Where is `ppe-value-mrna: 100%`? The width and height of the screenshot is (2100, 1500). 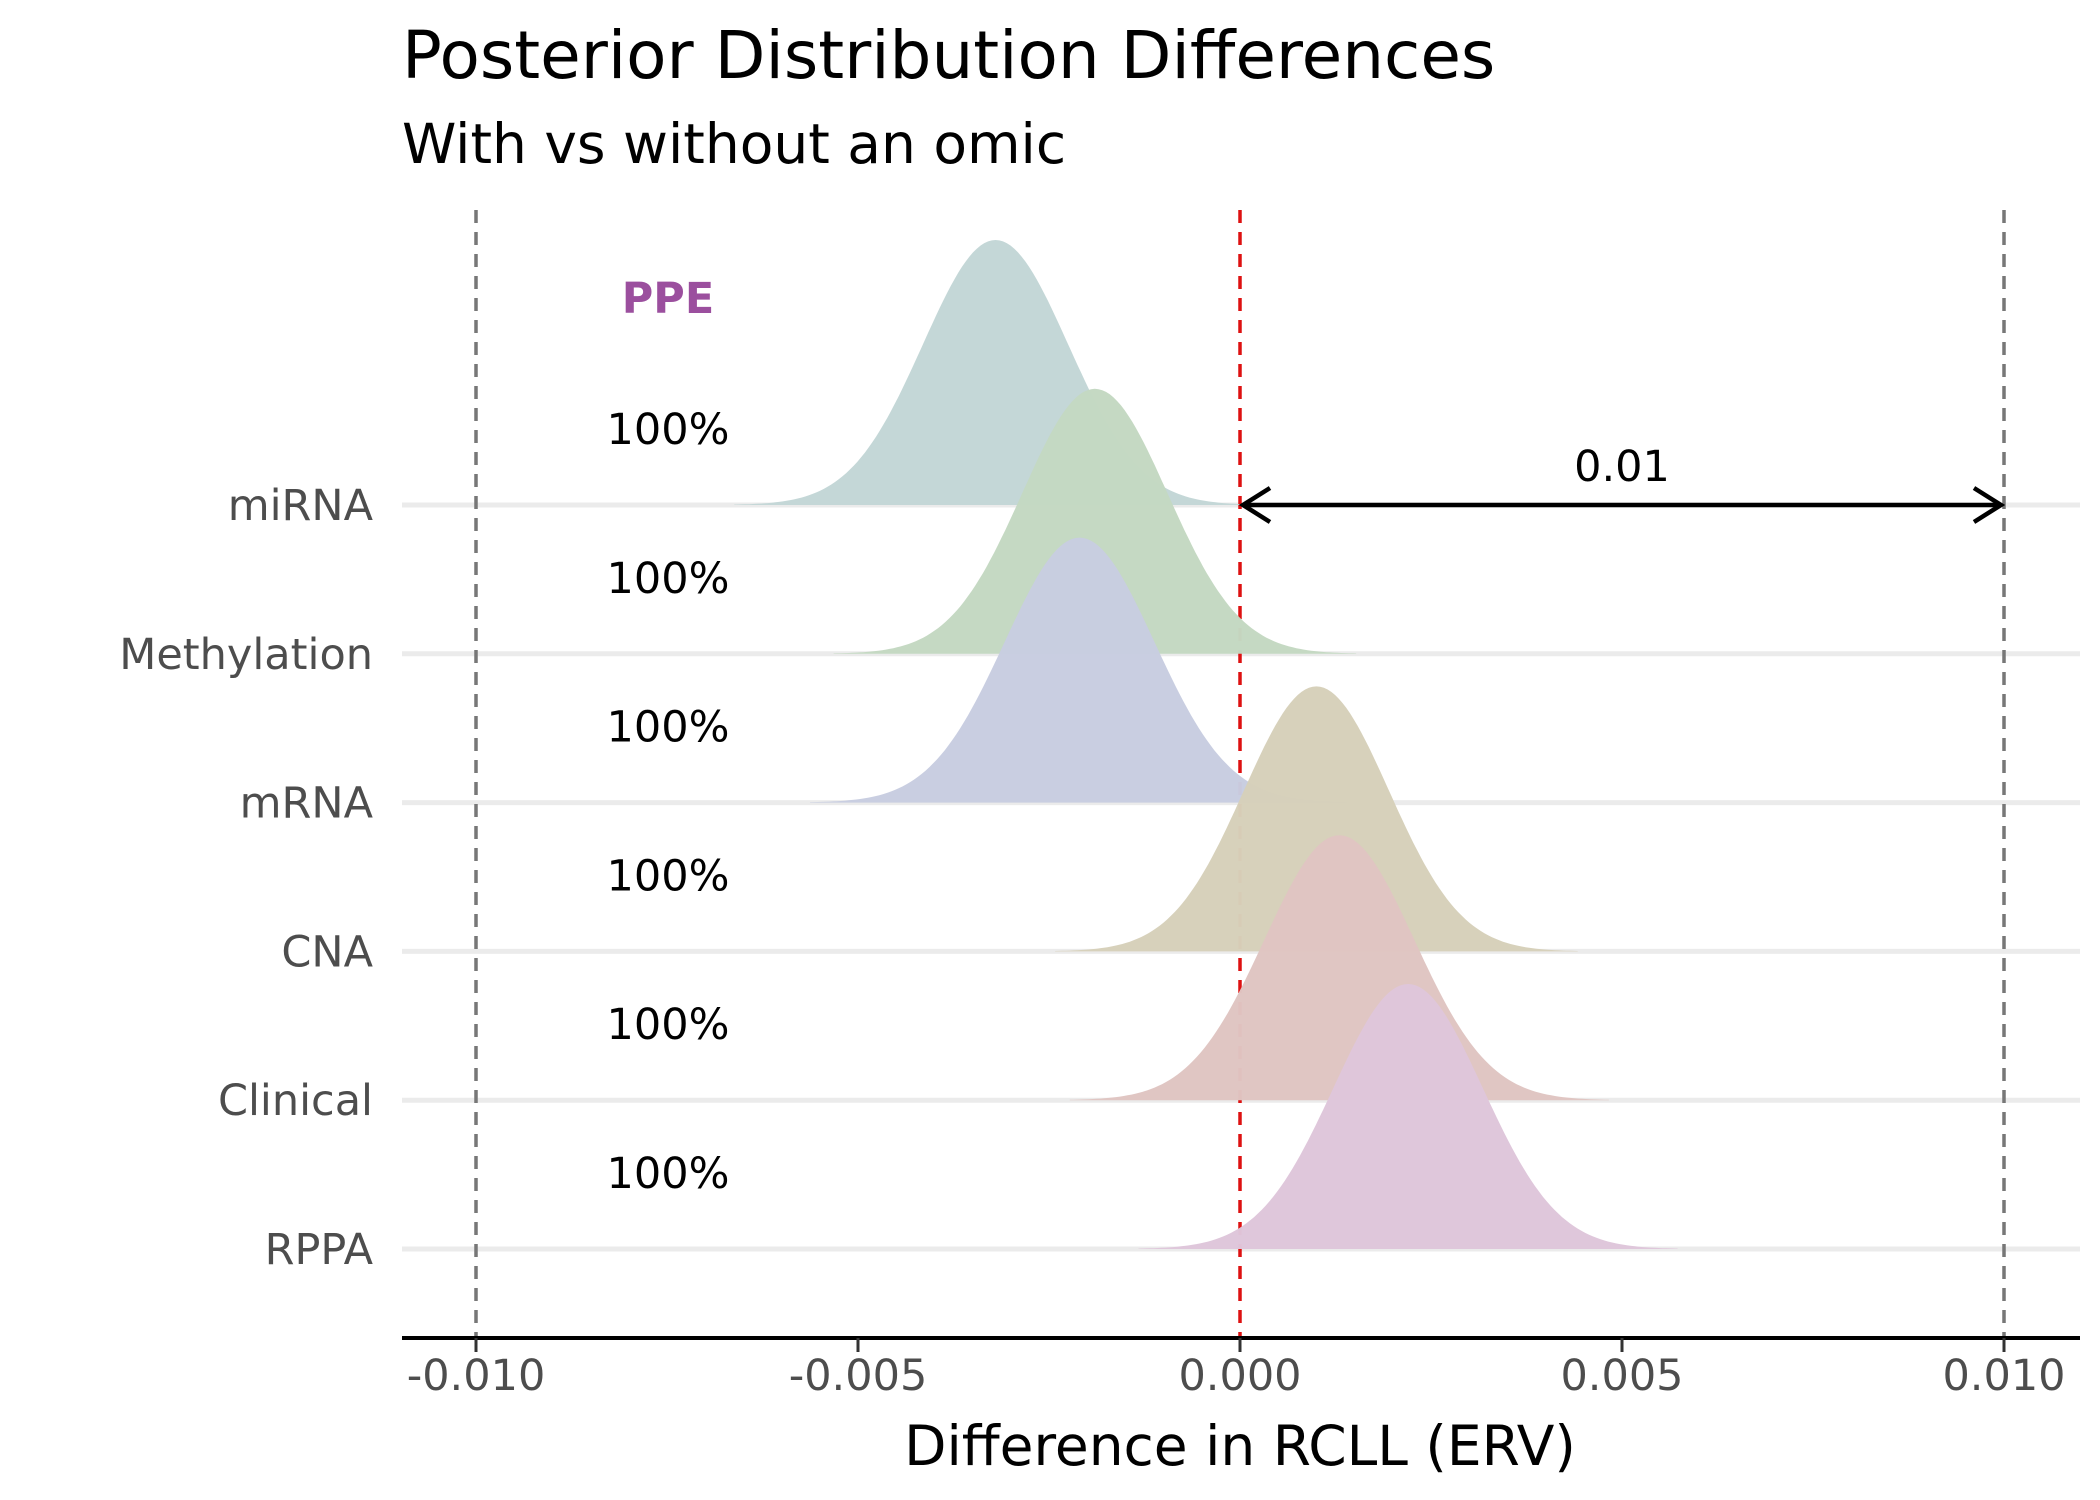
ppe-value-mrna: 100% is located at coordinates (668, 728).